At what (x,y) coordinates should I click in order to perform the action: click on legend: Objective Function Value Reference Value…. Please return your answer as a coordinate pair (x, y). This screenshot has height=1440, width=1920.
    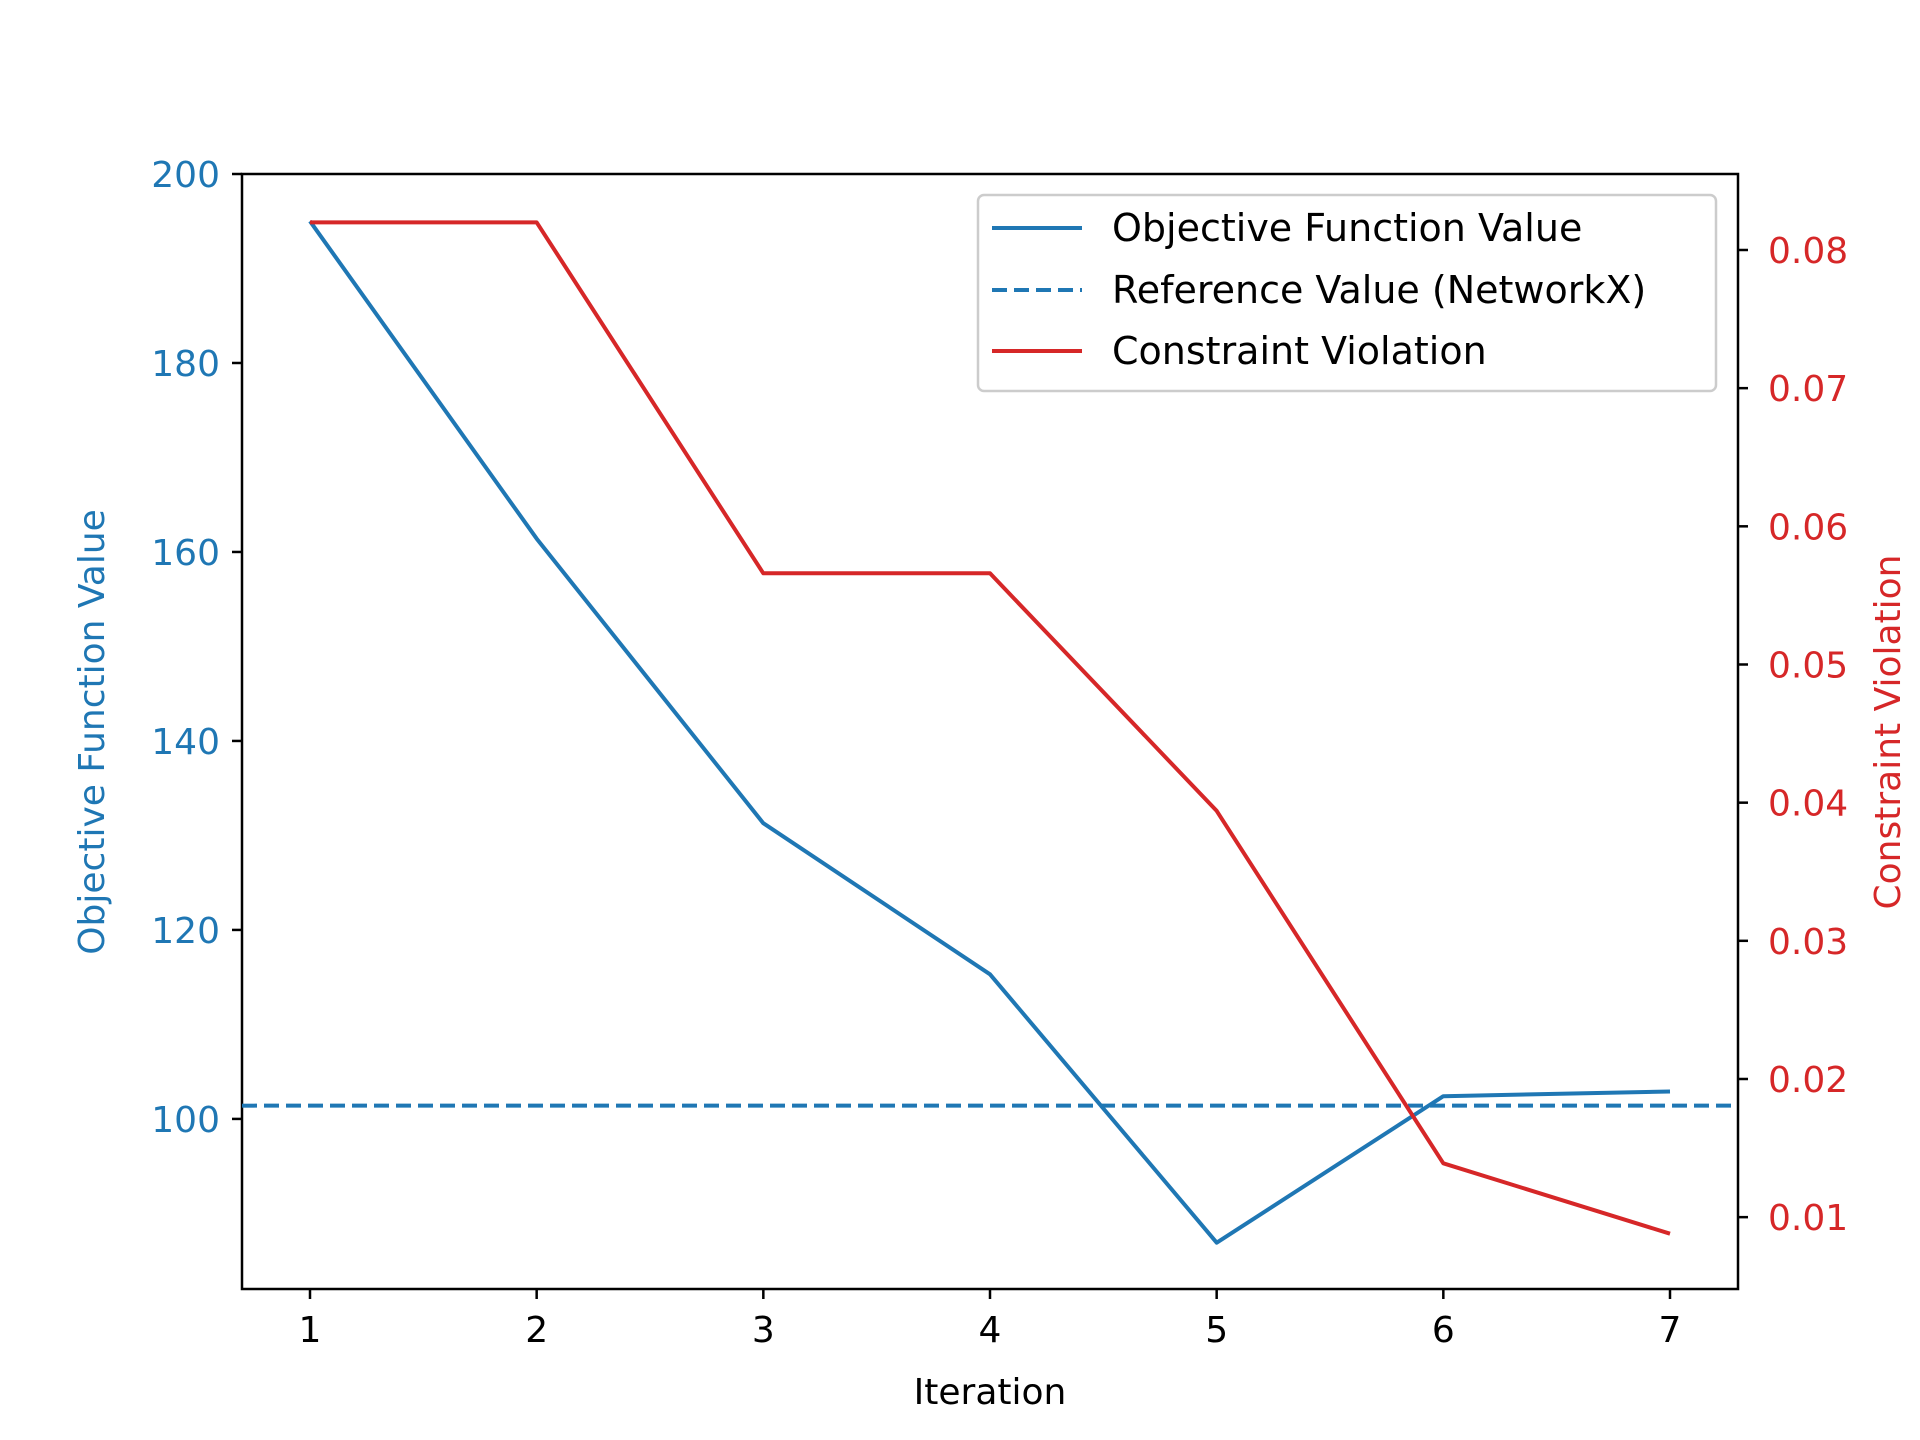
    Looking at the image, I should click on (1347, 293).